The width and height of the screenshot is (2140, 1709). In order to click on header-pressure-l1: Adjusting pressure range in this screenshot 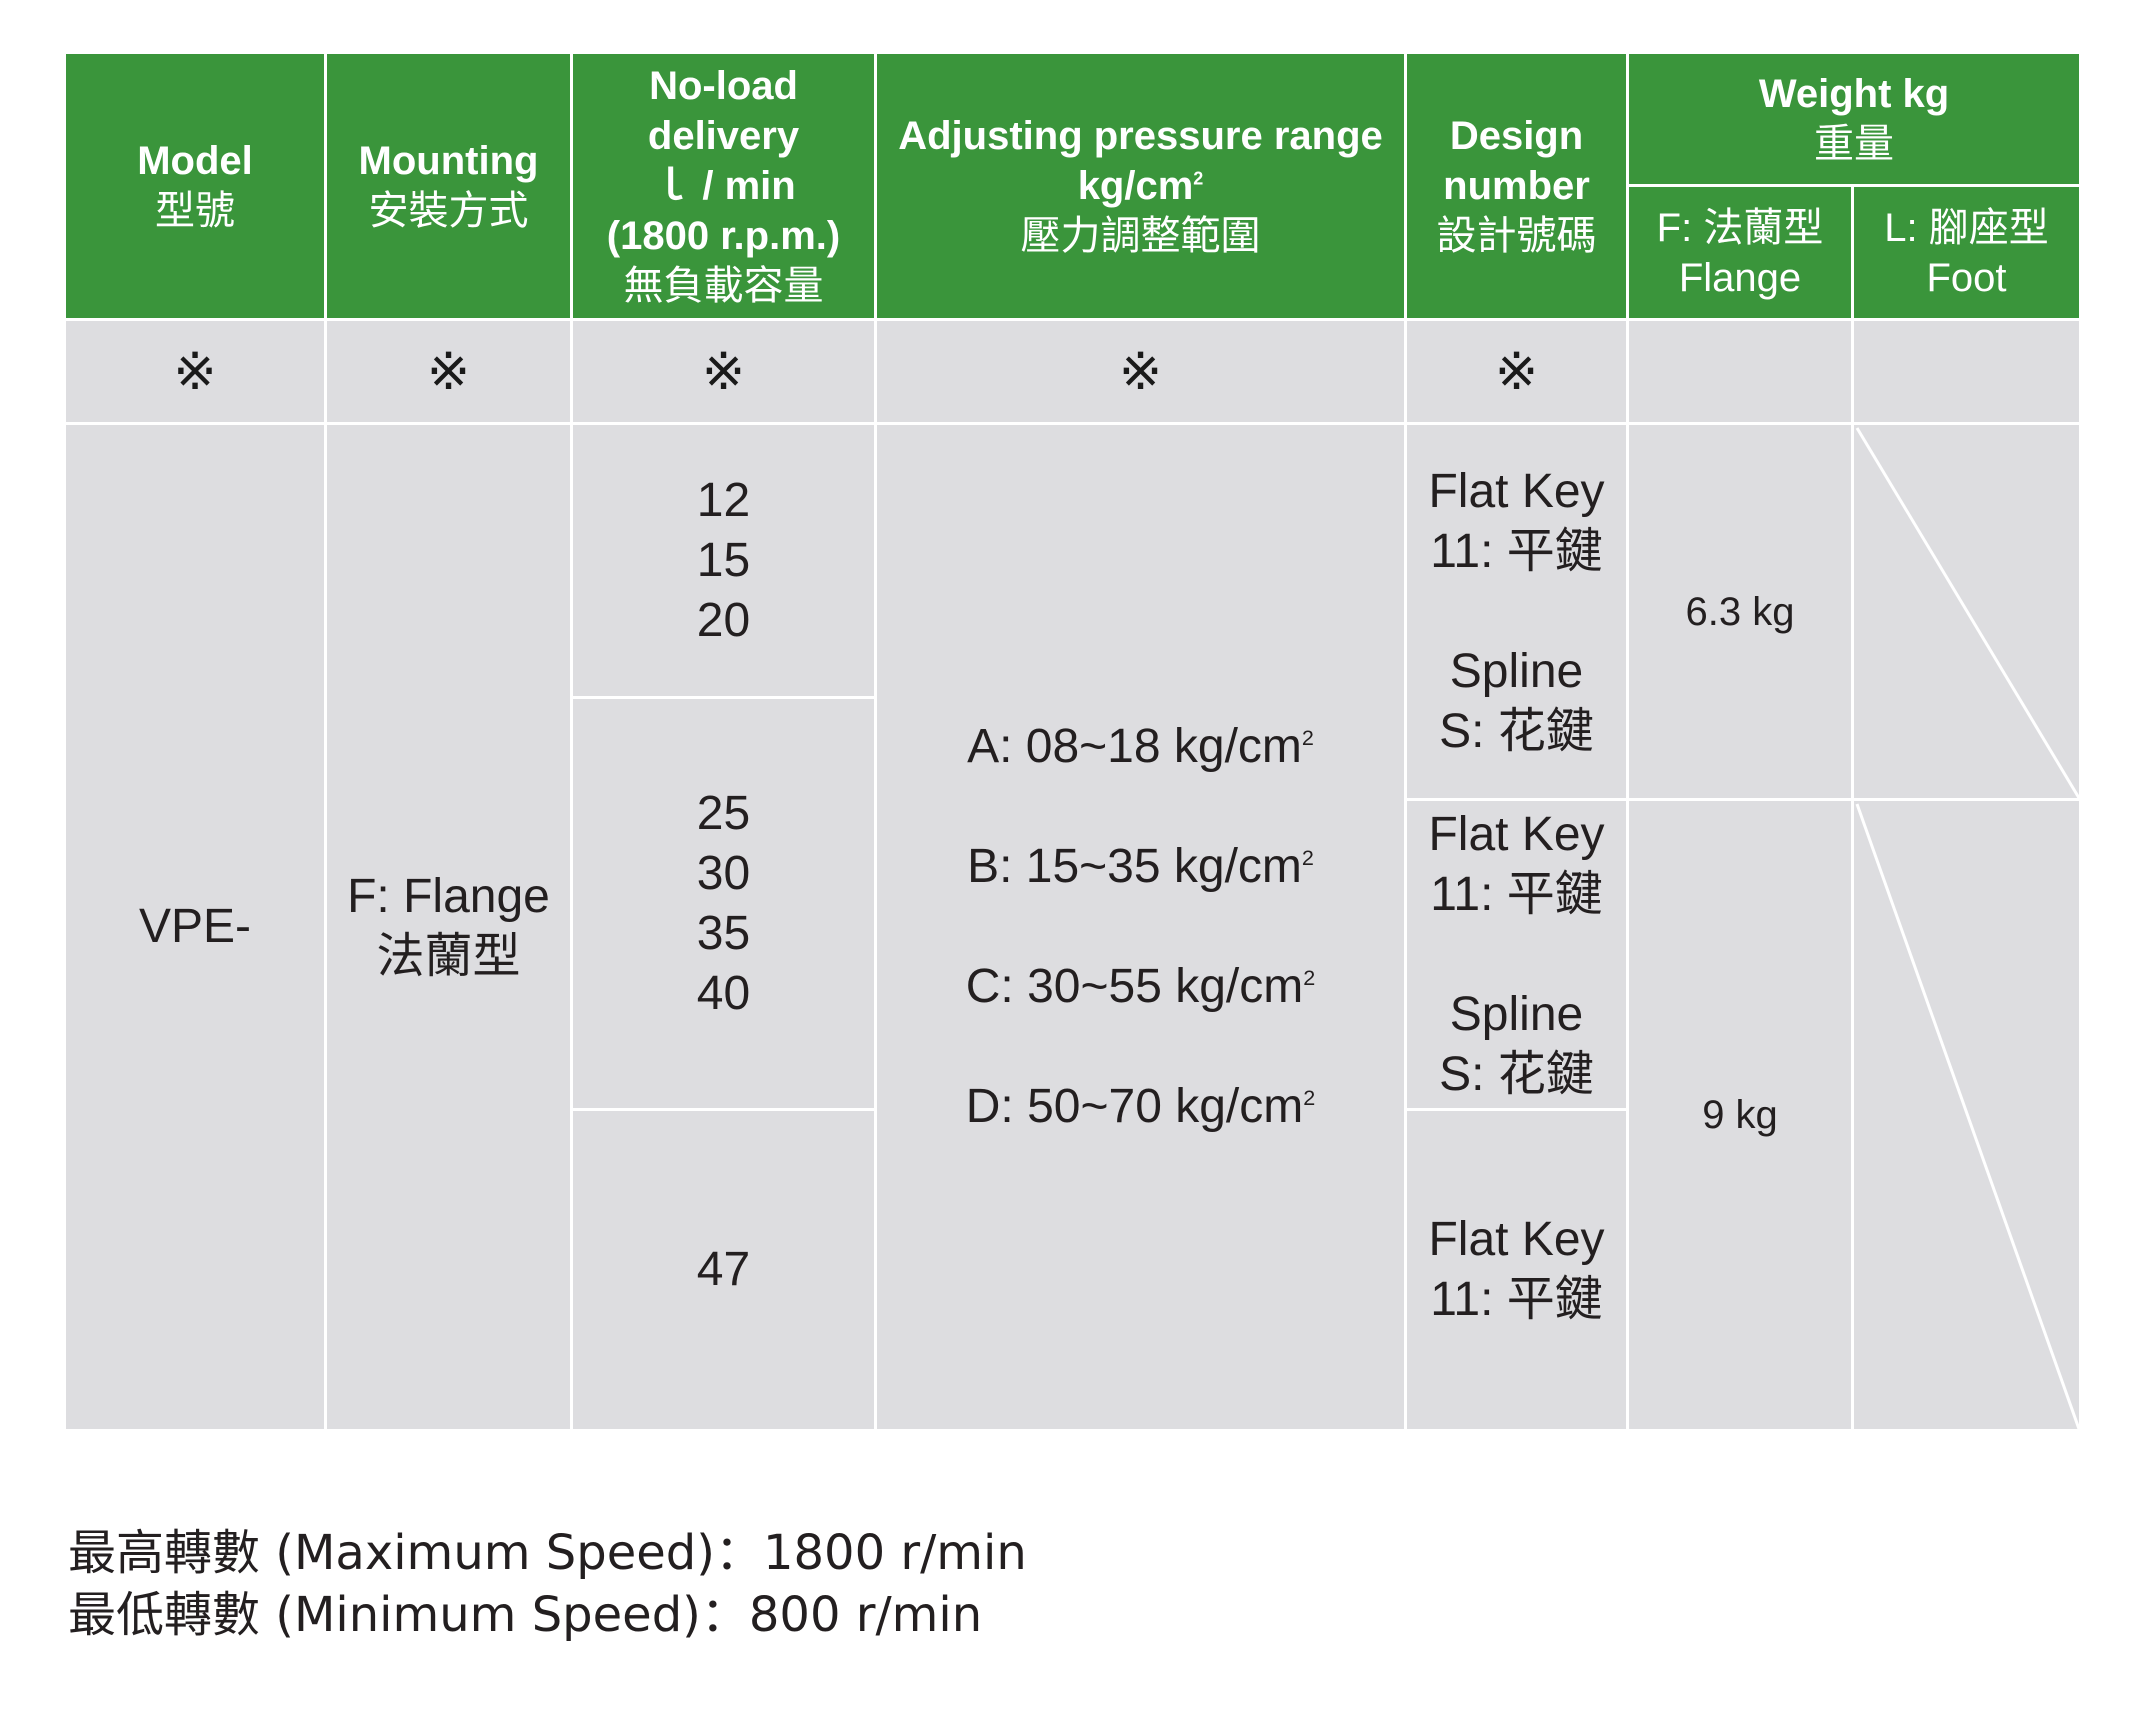, I will do `click(1140, 136)`.